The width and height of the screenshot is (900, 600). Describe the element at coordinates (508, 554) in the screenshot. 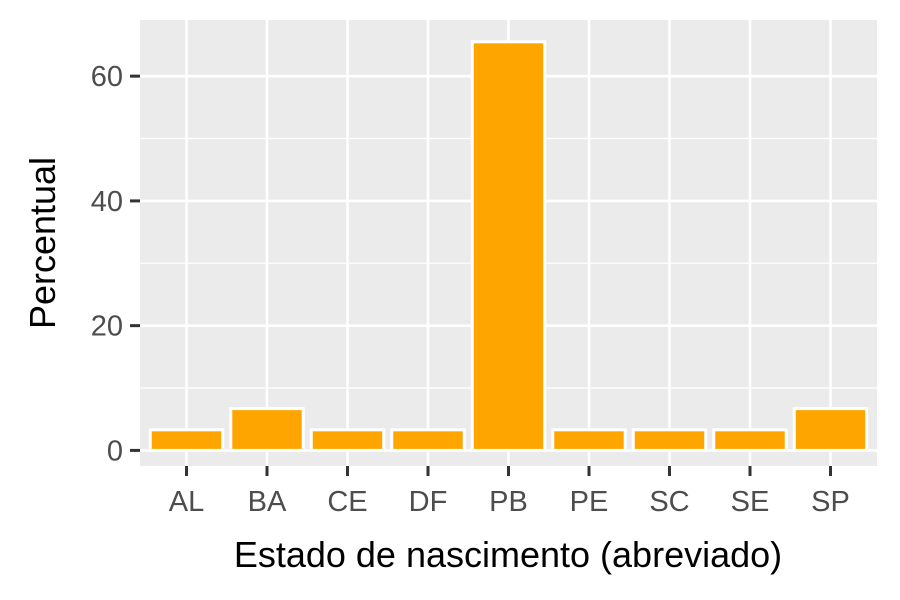

I see `x-axis-title: Estado de nascimento (abreviado)` at that location.